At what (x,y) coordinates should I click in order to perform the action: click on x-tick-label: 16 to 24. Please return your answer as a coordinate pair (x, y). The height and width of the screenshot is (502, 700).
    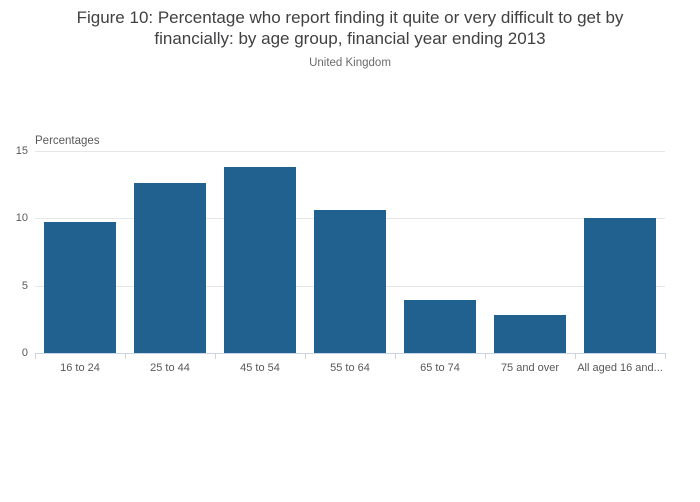
    Looking at the image, I should click on (80, 368).